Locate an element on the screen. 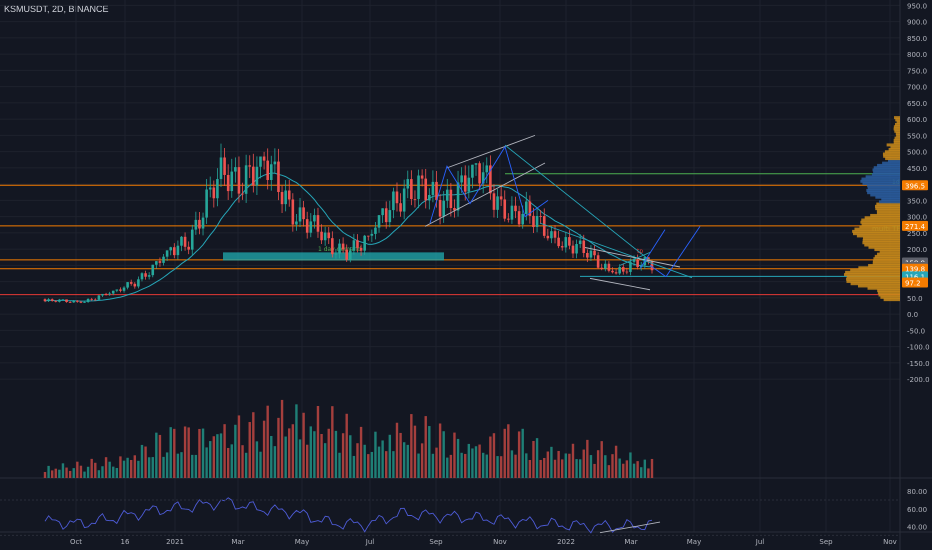 The height and width of the screenshot is (550, 932). price-badge-label: 139.8 is located at coordinates (915, 270).